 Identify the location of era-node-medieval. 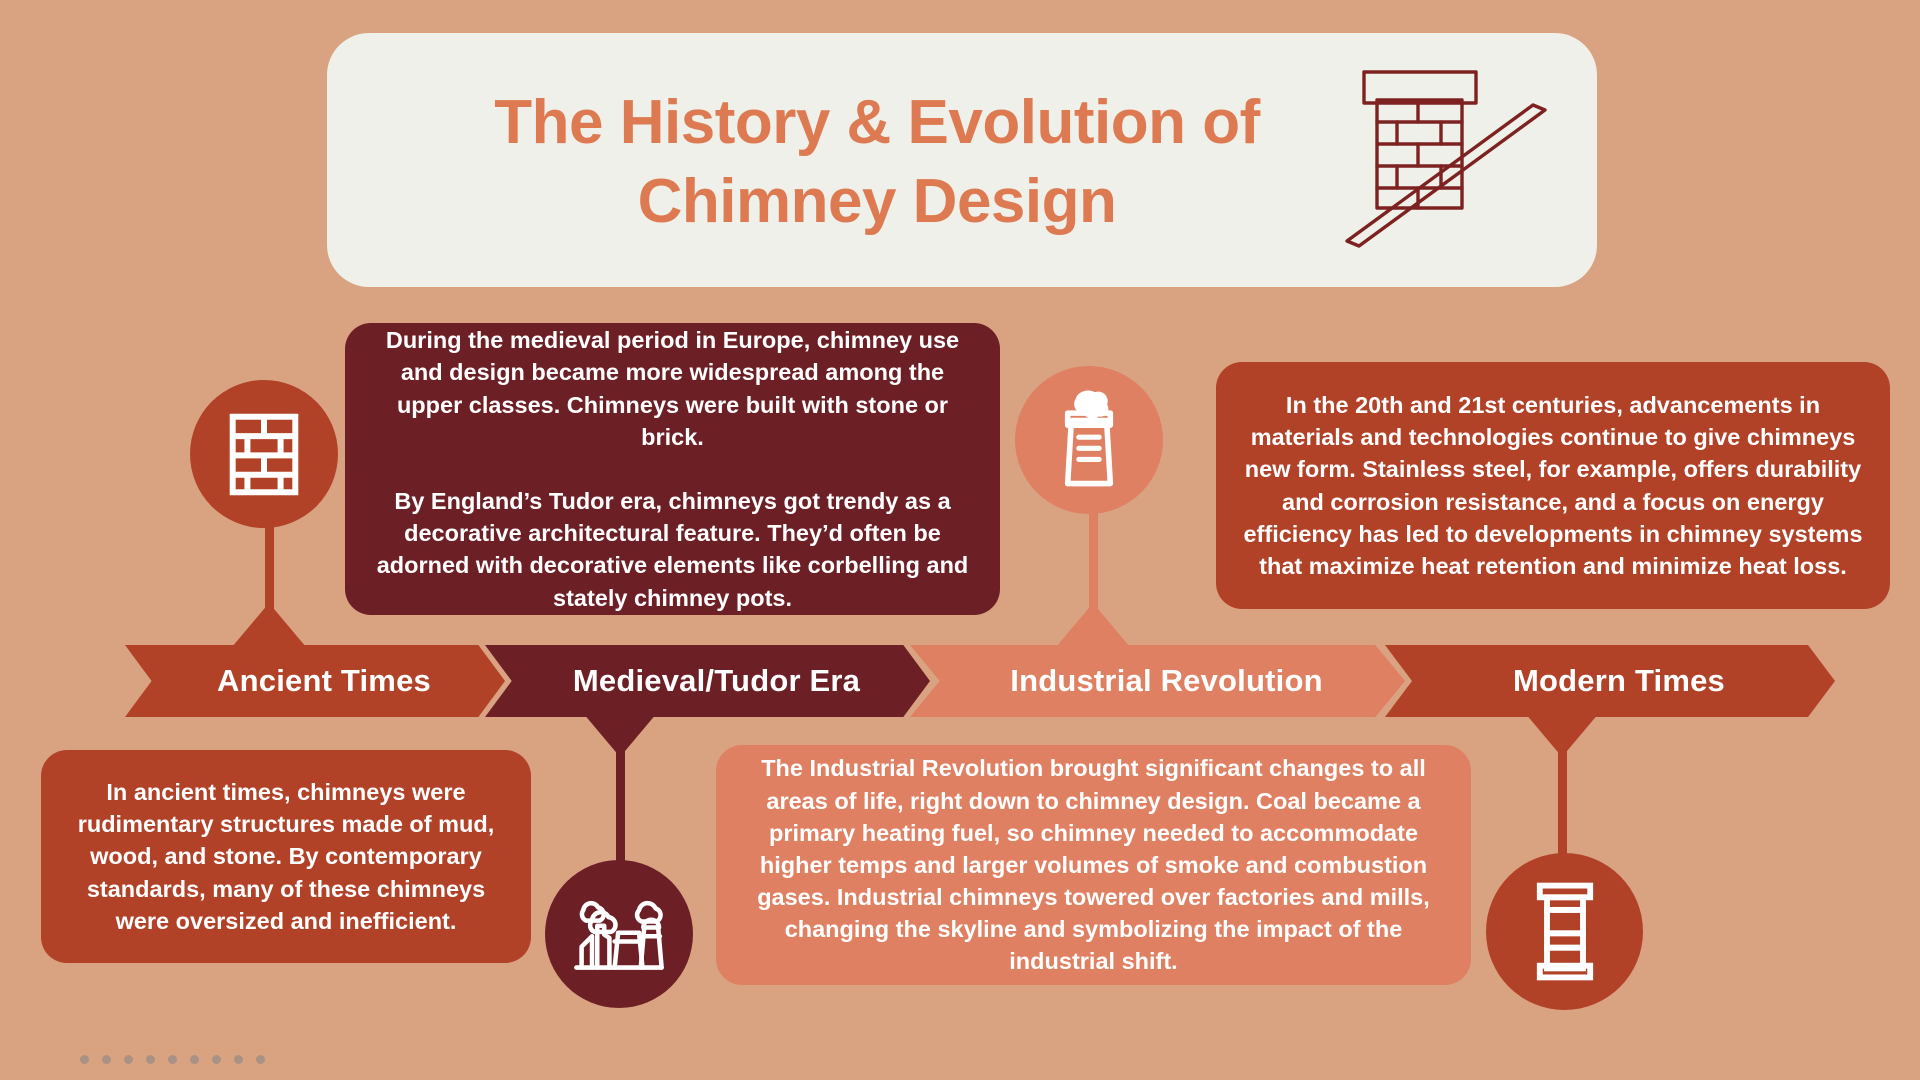
(619, 934).